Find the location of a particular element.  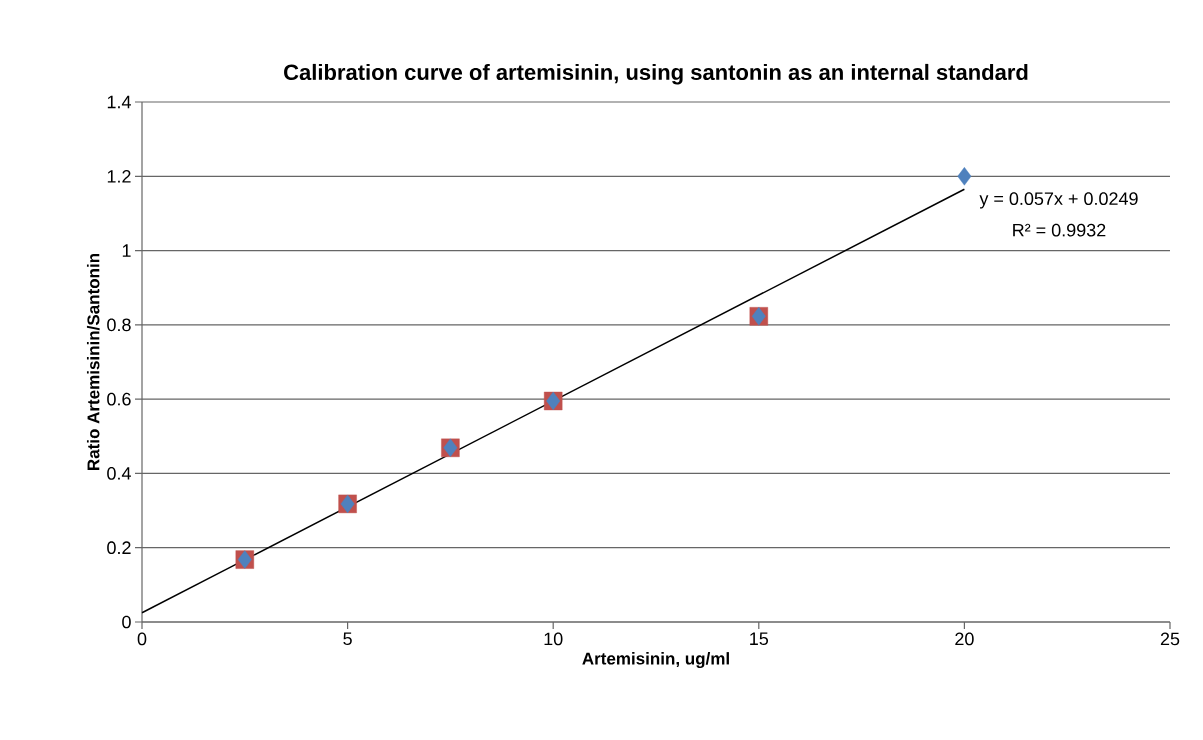

x-tick-label: 25 is located at coordinates (1170, 639).